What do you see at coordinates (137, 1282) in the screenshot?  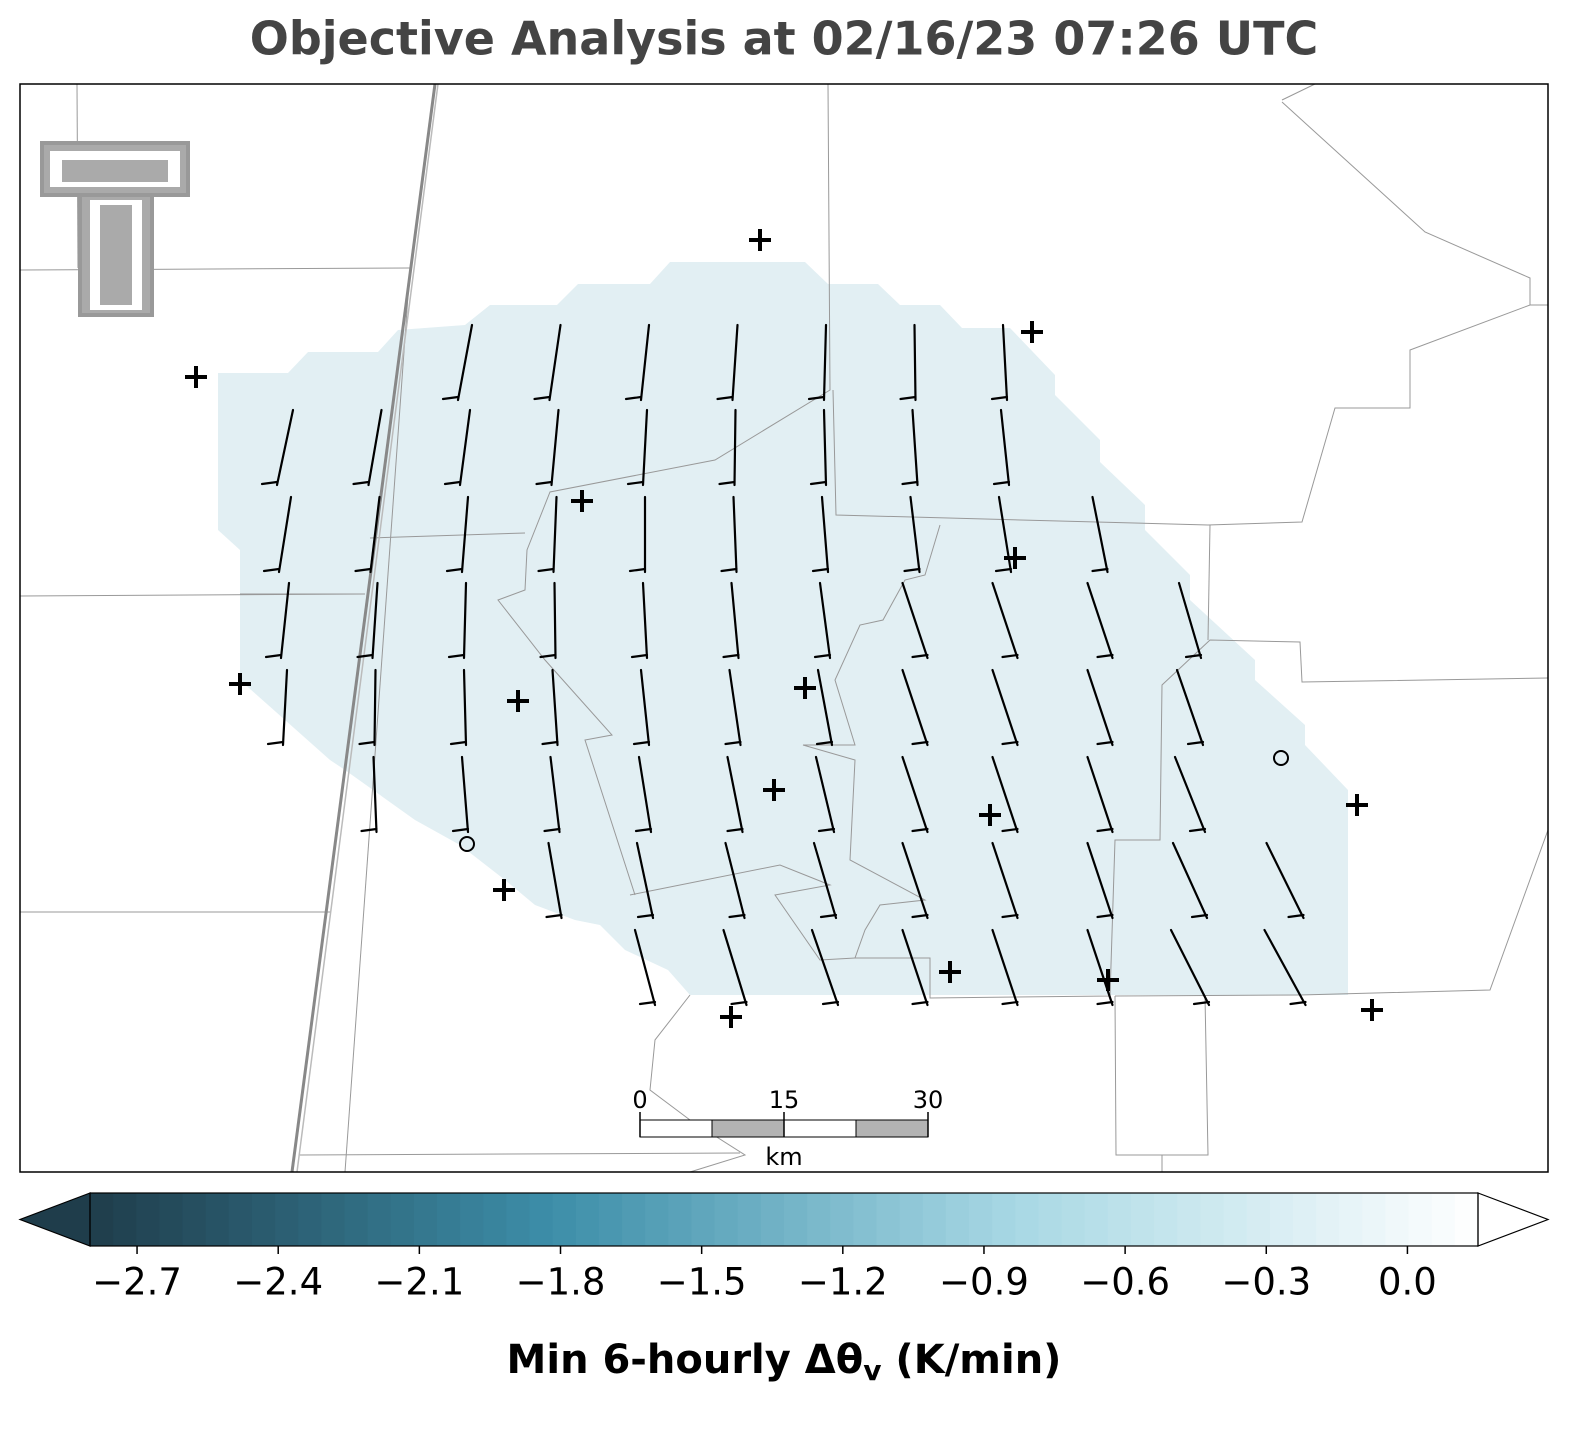 I see `colorbar-tick-label: −2.7` at bounding box center [137, 1282].